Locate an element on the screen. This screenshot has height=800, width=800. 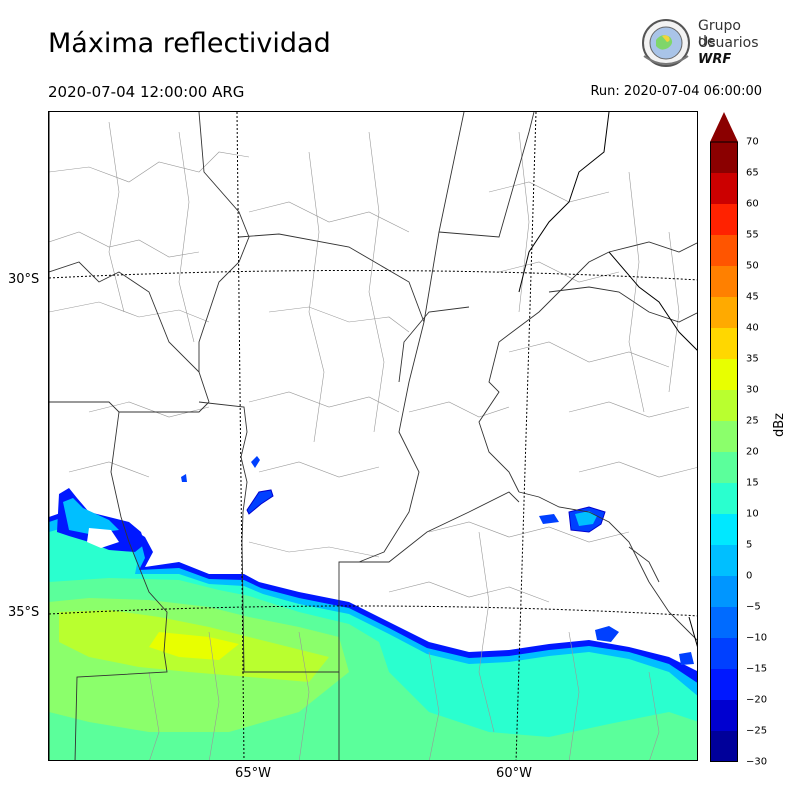
colorbar-tick-label: −20 is located at coordinates (757, 700).